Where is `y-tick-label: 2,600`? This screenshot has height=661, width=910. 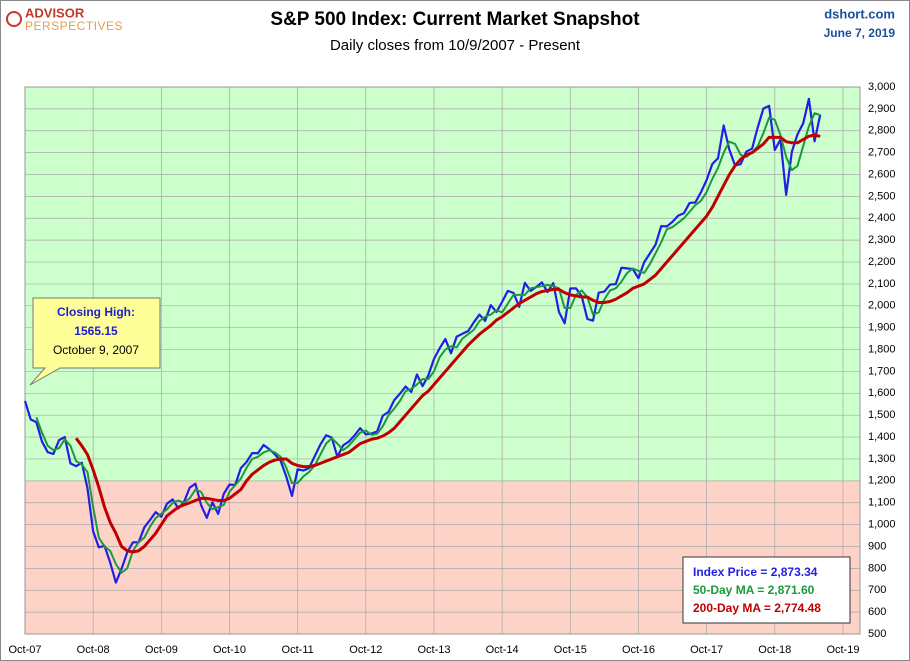
y-tick-label: 2,600 is located at coordinates (882, 174).